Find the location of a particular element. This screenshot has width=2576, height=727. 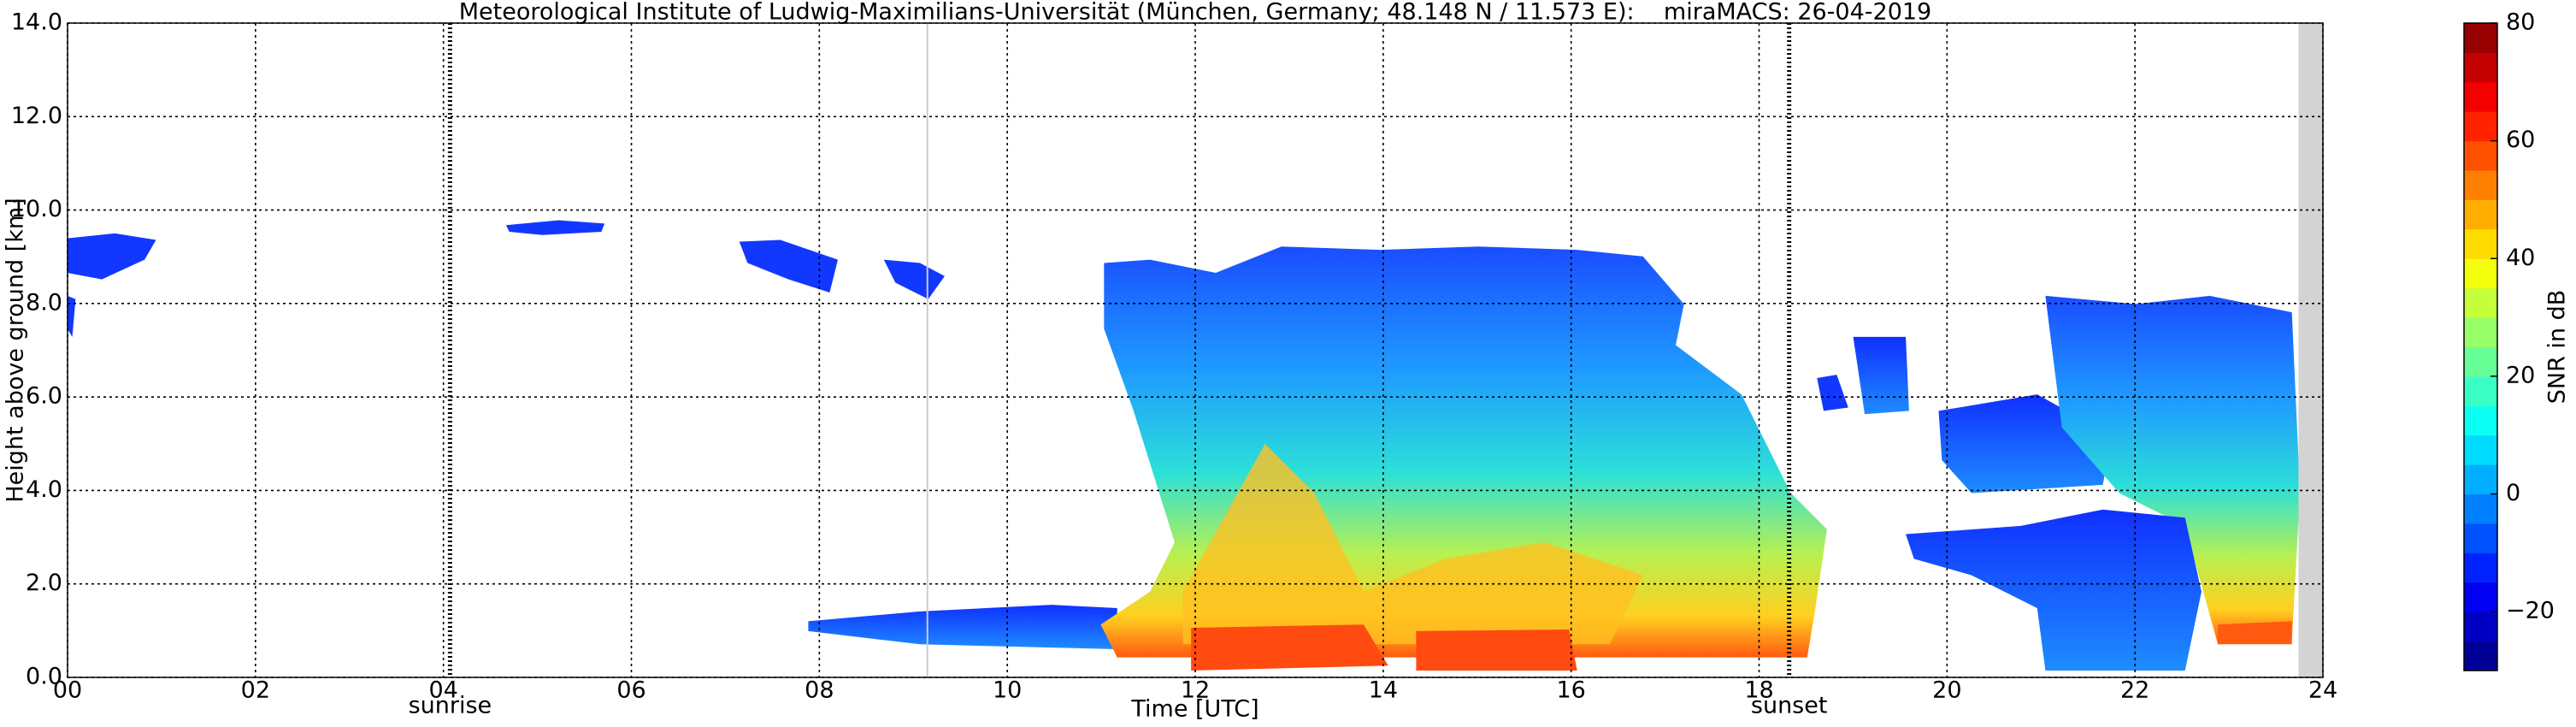

x-tick-label: 02 is located at coordinates (255, 690).